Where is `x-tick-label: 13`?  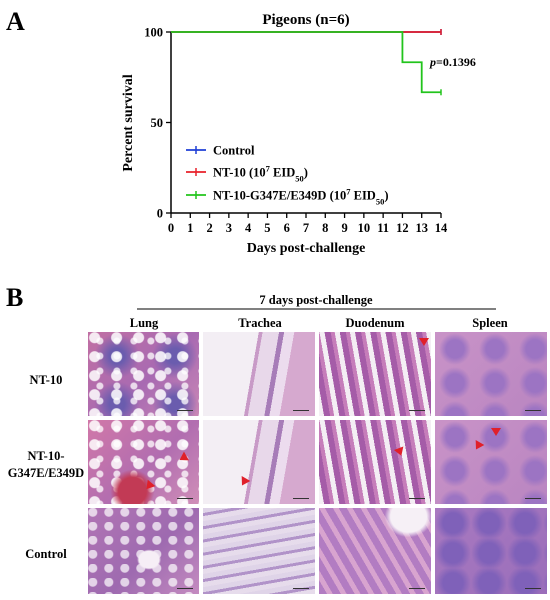 x-tick-label: 13 is located at coordinates (421, 228).